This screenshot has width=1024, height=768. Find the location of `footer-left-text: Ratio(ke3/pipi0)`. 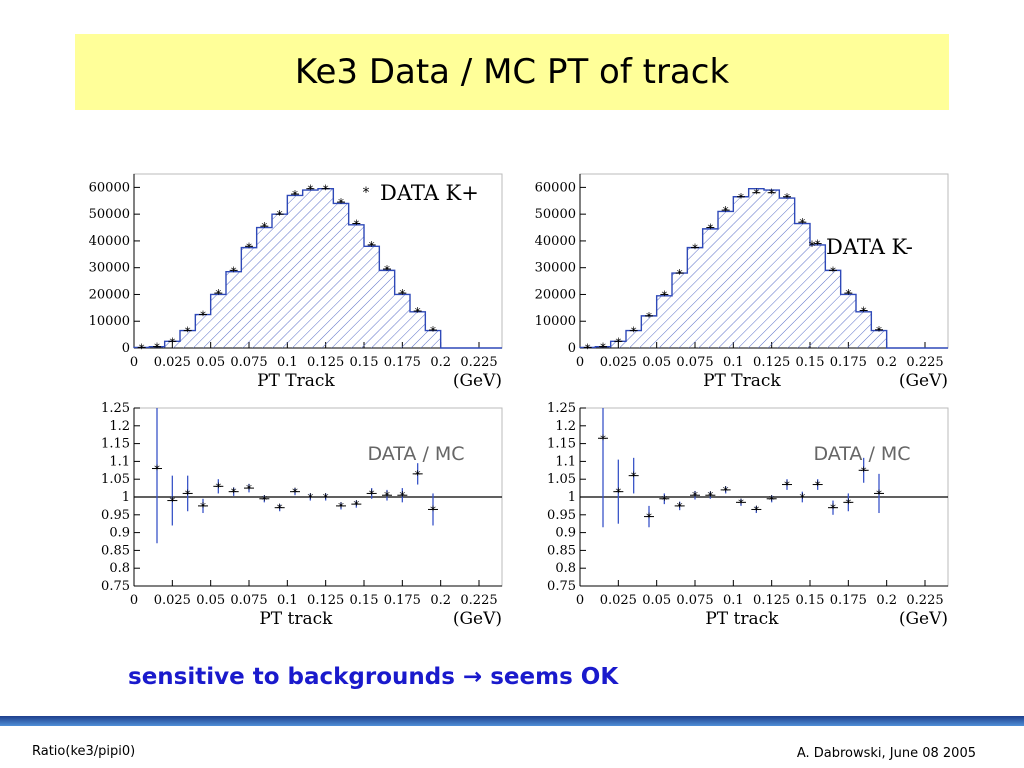

footer-left-text: Ratio(ke3/pipi0) is located at coordinates (84, 751).